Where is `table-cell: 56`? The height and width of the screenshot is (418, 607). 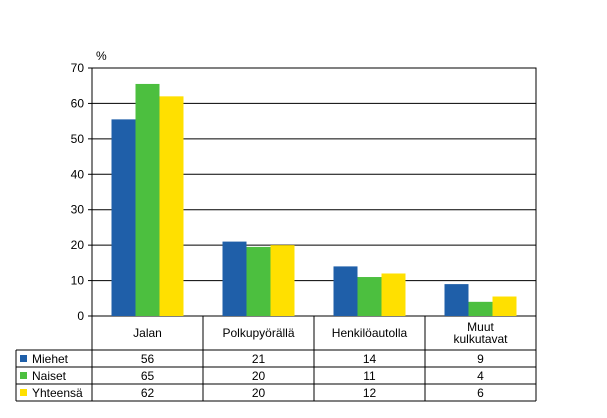 table-cell: 56 is located at coordinates (148, 359).